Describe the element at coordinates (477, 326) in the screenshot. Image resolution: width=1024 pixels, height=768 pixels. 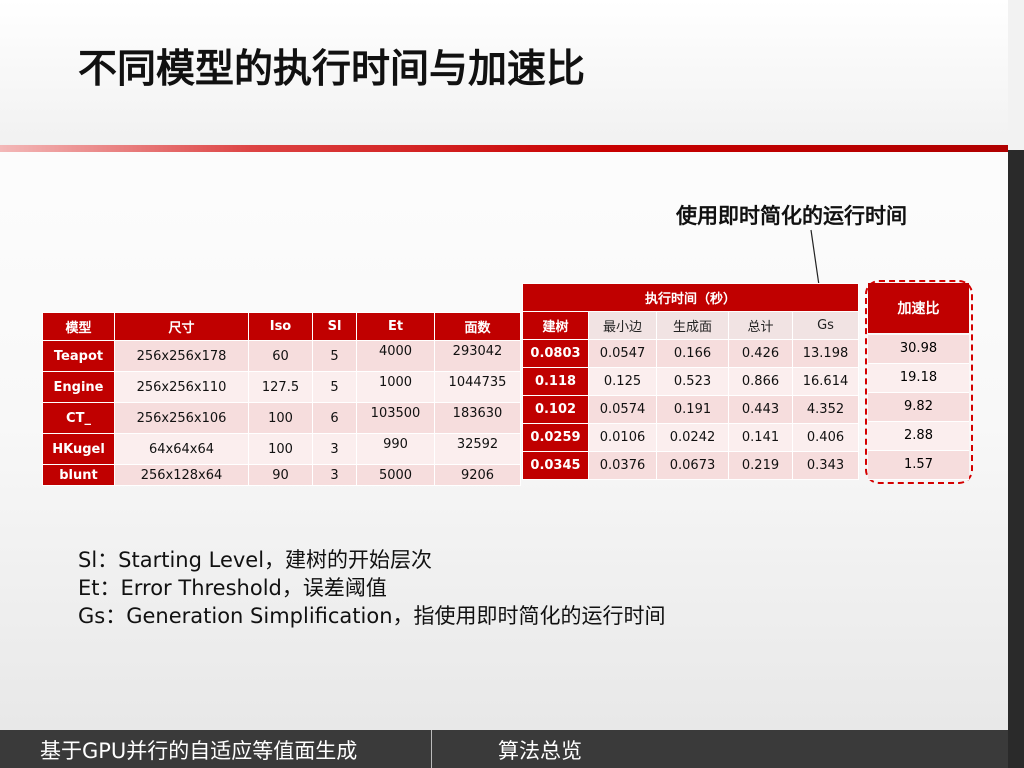
I see `col-header-faces: 面数` at that location.